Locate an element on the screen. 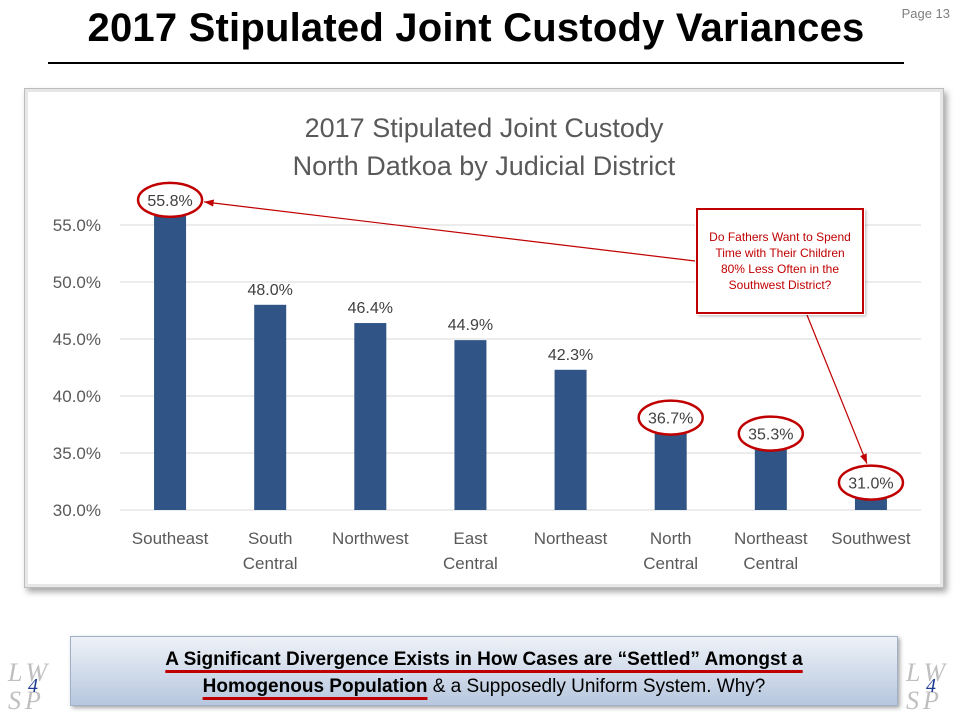  x-tick-label: East is located at coordinates (470, 538).